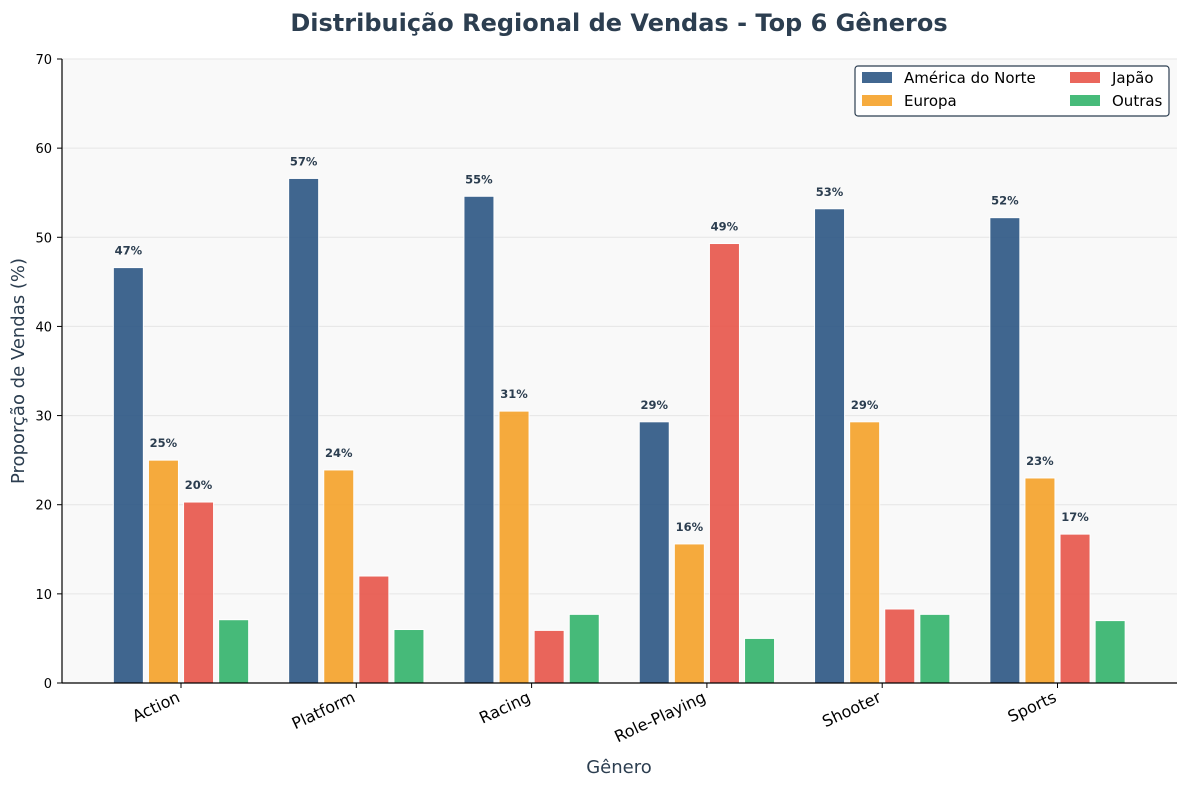  I want to click on data-label: 20%, so click(199, 485).